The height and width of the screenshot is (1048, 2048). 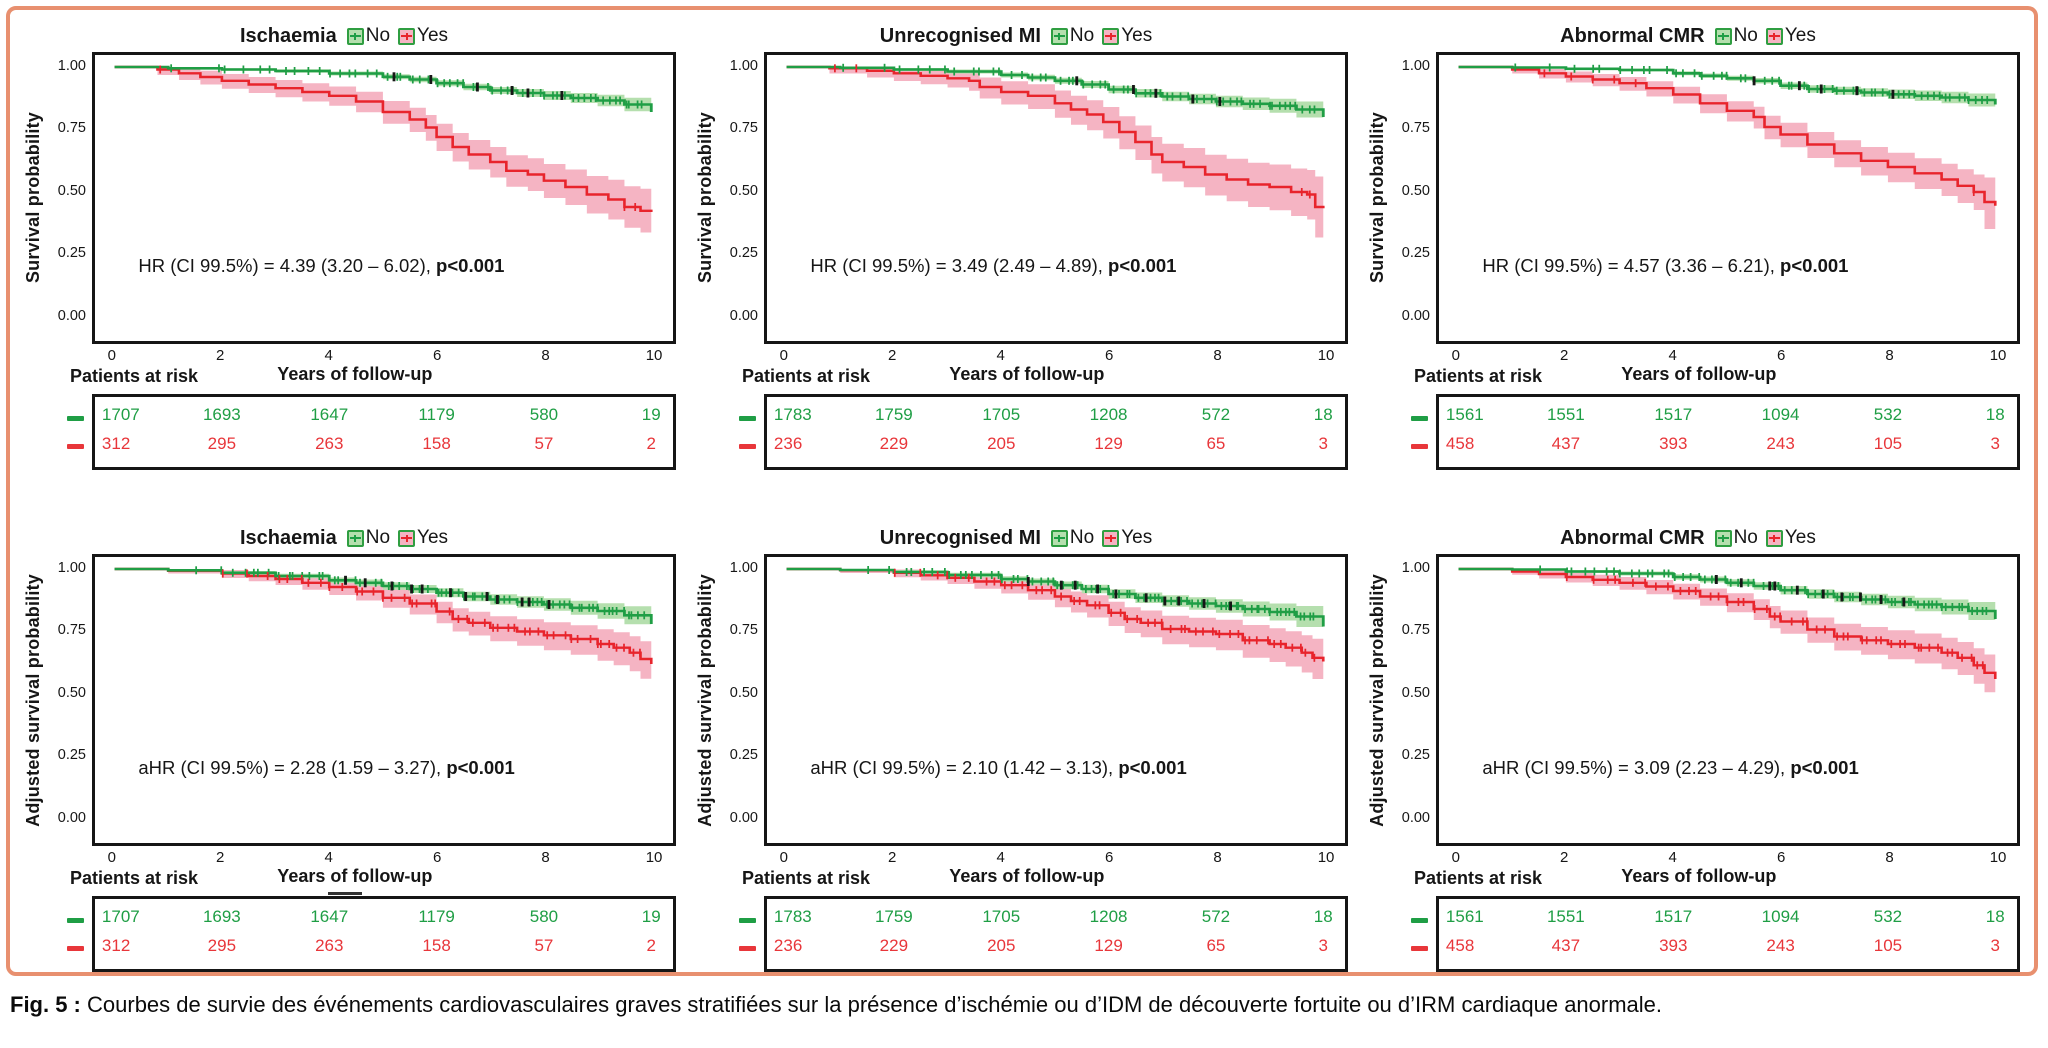 I want to click on risk-count: 3, so click(x=1995, y=945).